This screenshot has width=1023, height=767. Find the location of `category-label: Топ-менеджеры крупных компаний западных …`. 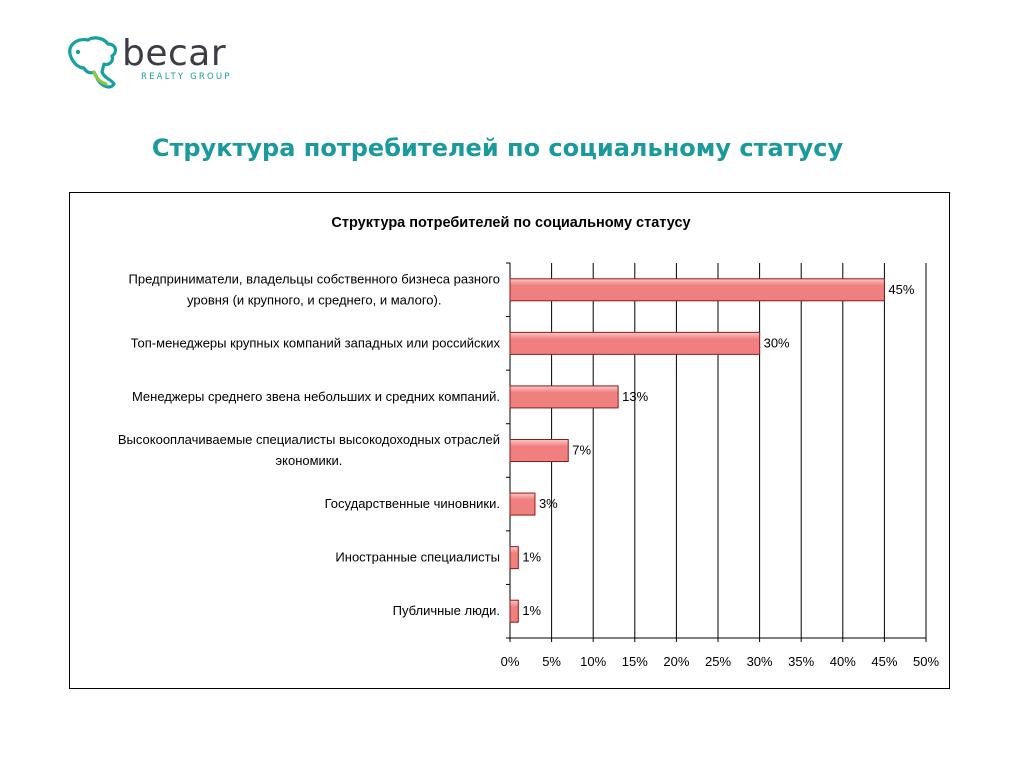

category-label: Топ-менеджеры крупных компаний западных … is located at coordinates (316, 342).